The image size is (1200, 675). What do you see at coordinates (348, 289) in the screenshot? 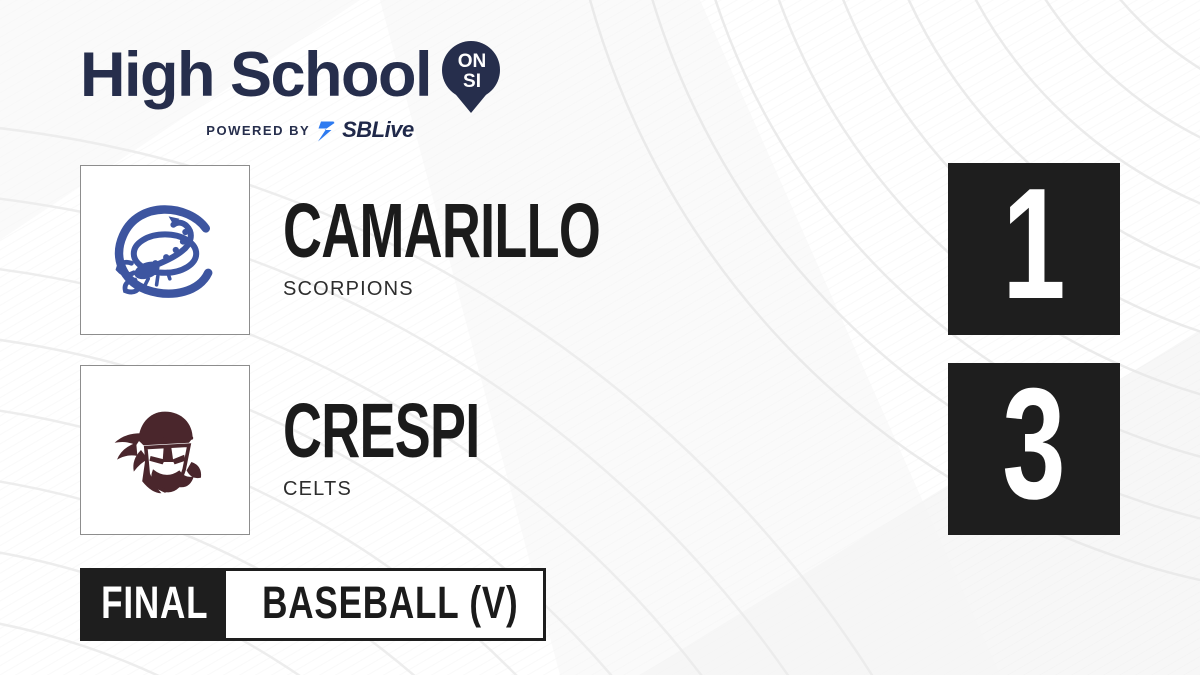
I see `team-mascot: SCORPIONS` at bounding box center [348, 289].